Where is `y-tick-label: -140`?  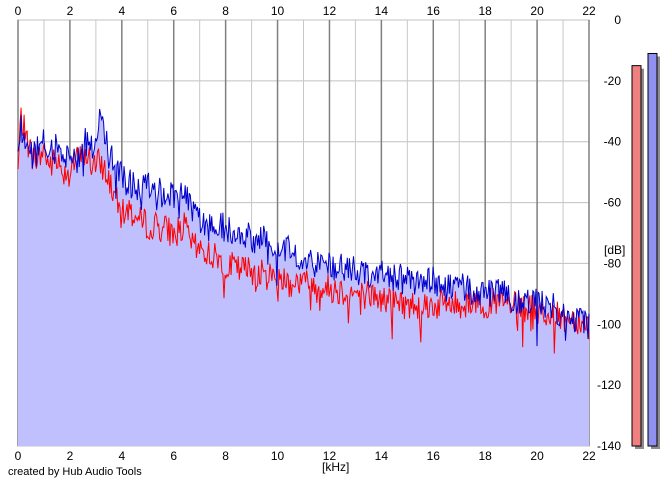 y-tick-label: -140 is located at coordinates (609, 446).